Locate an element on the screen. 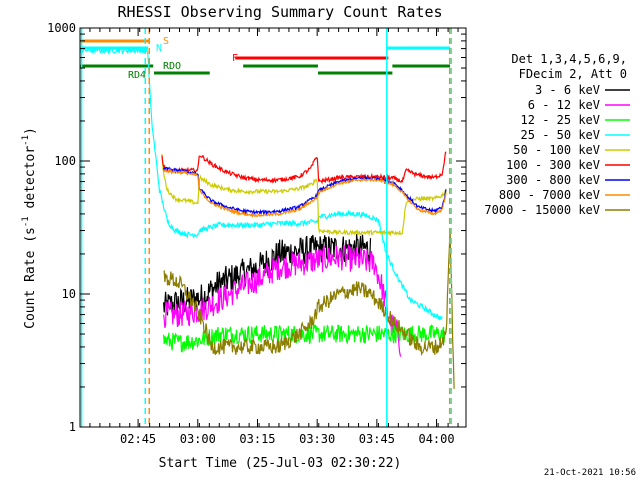 The width and height of the screenshot is (640, 480). flag-label: RD4 is located at coordinates (137, 75).